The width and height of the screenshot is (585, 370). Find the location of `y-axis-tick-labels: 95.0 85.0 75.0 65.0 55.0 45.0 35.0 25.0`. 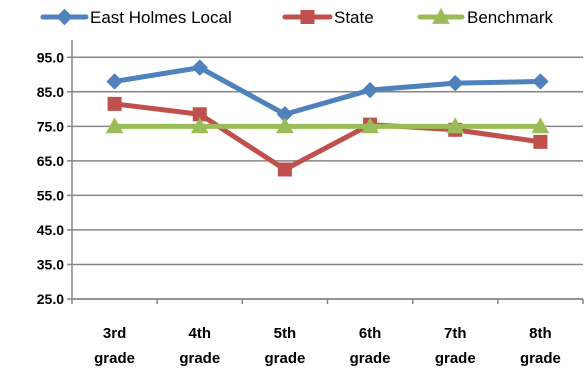

y-axis-tick-labels: 95.0 85.0 75.0 65.0 55.0 45.0 35.0 25.0 is located at coordinates (50, 178).